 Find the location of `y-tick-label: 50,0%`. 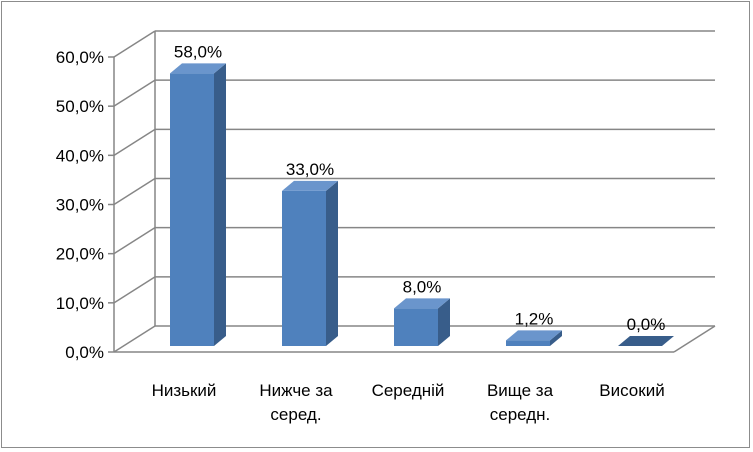

y-tick-label: 50,0% is located at coordinates (80, 106).